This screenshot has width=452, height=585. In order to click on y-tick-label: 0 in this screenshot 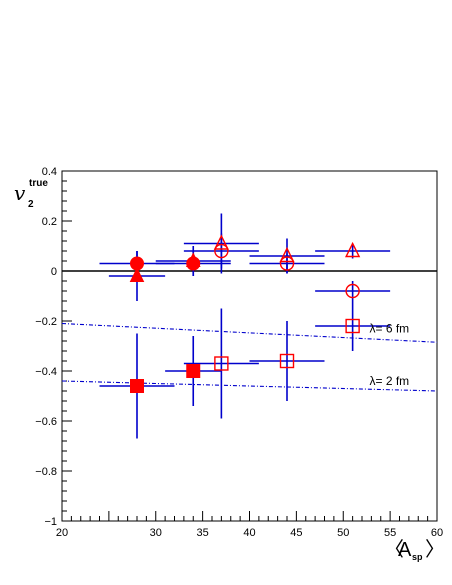, I will do `click(54, 272)`.